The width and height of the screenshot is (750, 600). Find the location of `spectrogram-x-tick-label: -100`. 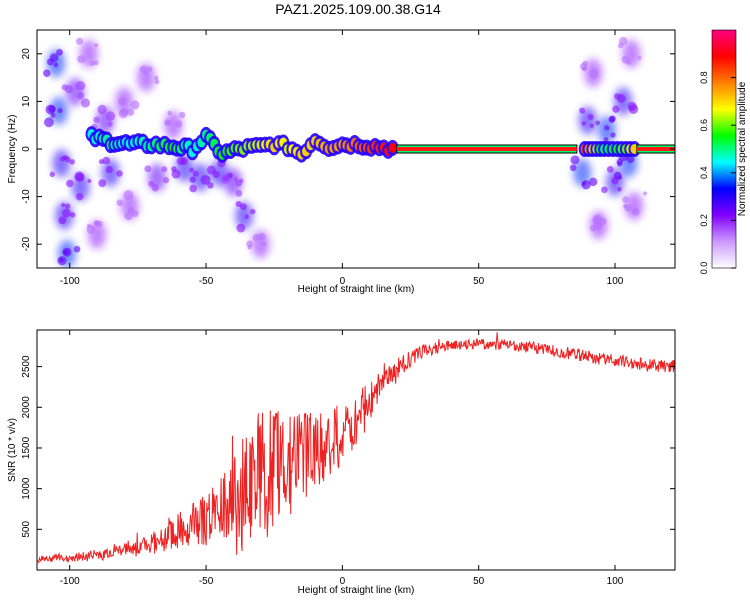

spectrogram-x-tick-label: -100 is located at coordinates (70, 281).